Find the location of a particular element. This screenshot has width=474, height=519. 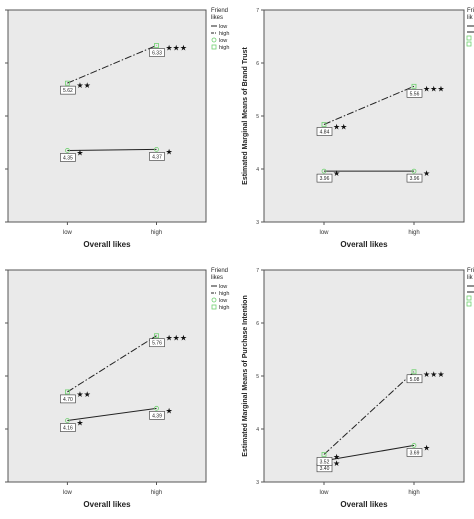

legend-title: Friend is located at coordinates (219, 271).